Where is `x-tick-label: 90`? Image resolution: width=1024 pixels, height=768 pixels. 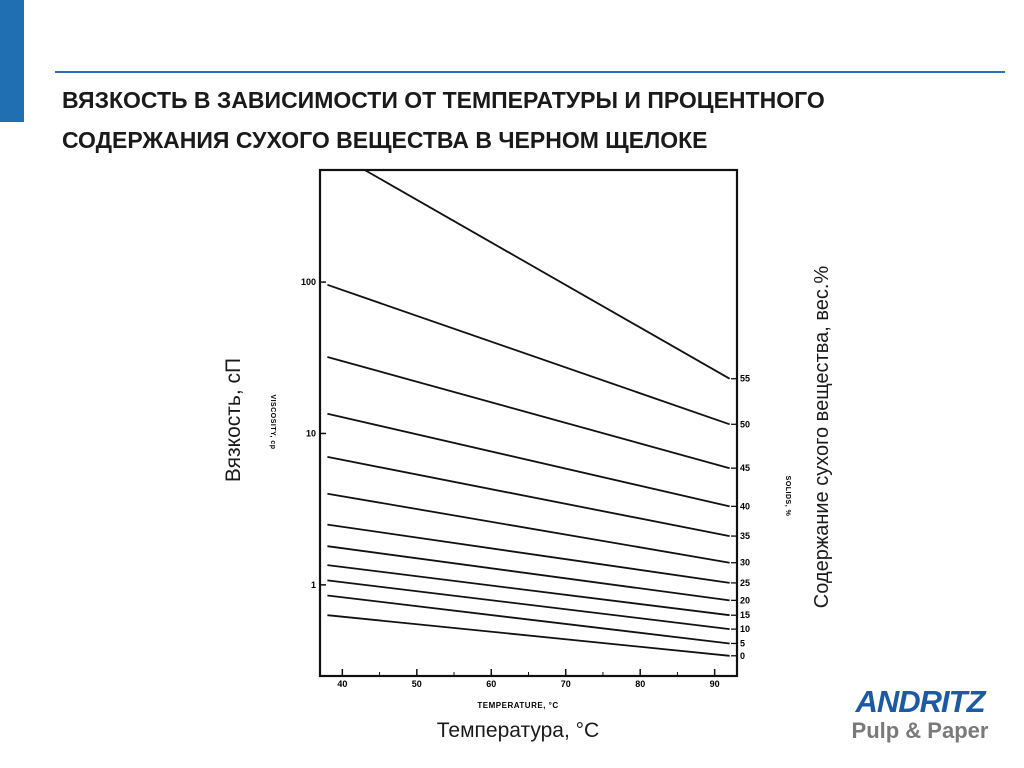
x-tick-label: 90 is located at coordinates (715, 684).